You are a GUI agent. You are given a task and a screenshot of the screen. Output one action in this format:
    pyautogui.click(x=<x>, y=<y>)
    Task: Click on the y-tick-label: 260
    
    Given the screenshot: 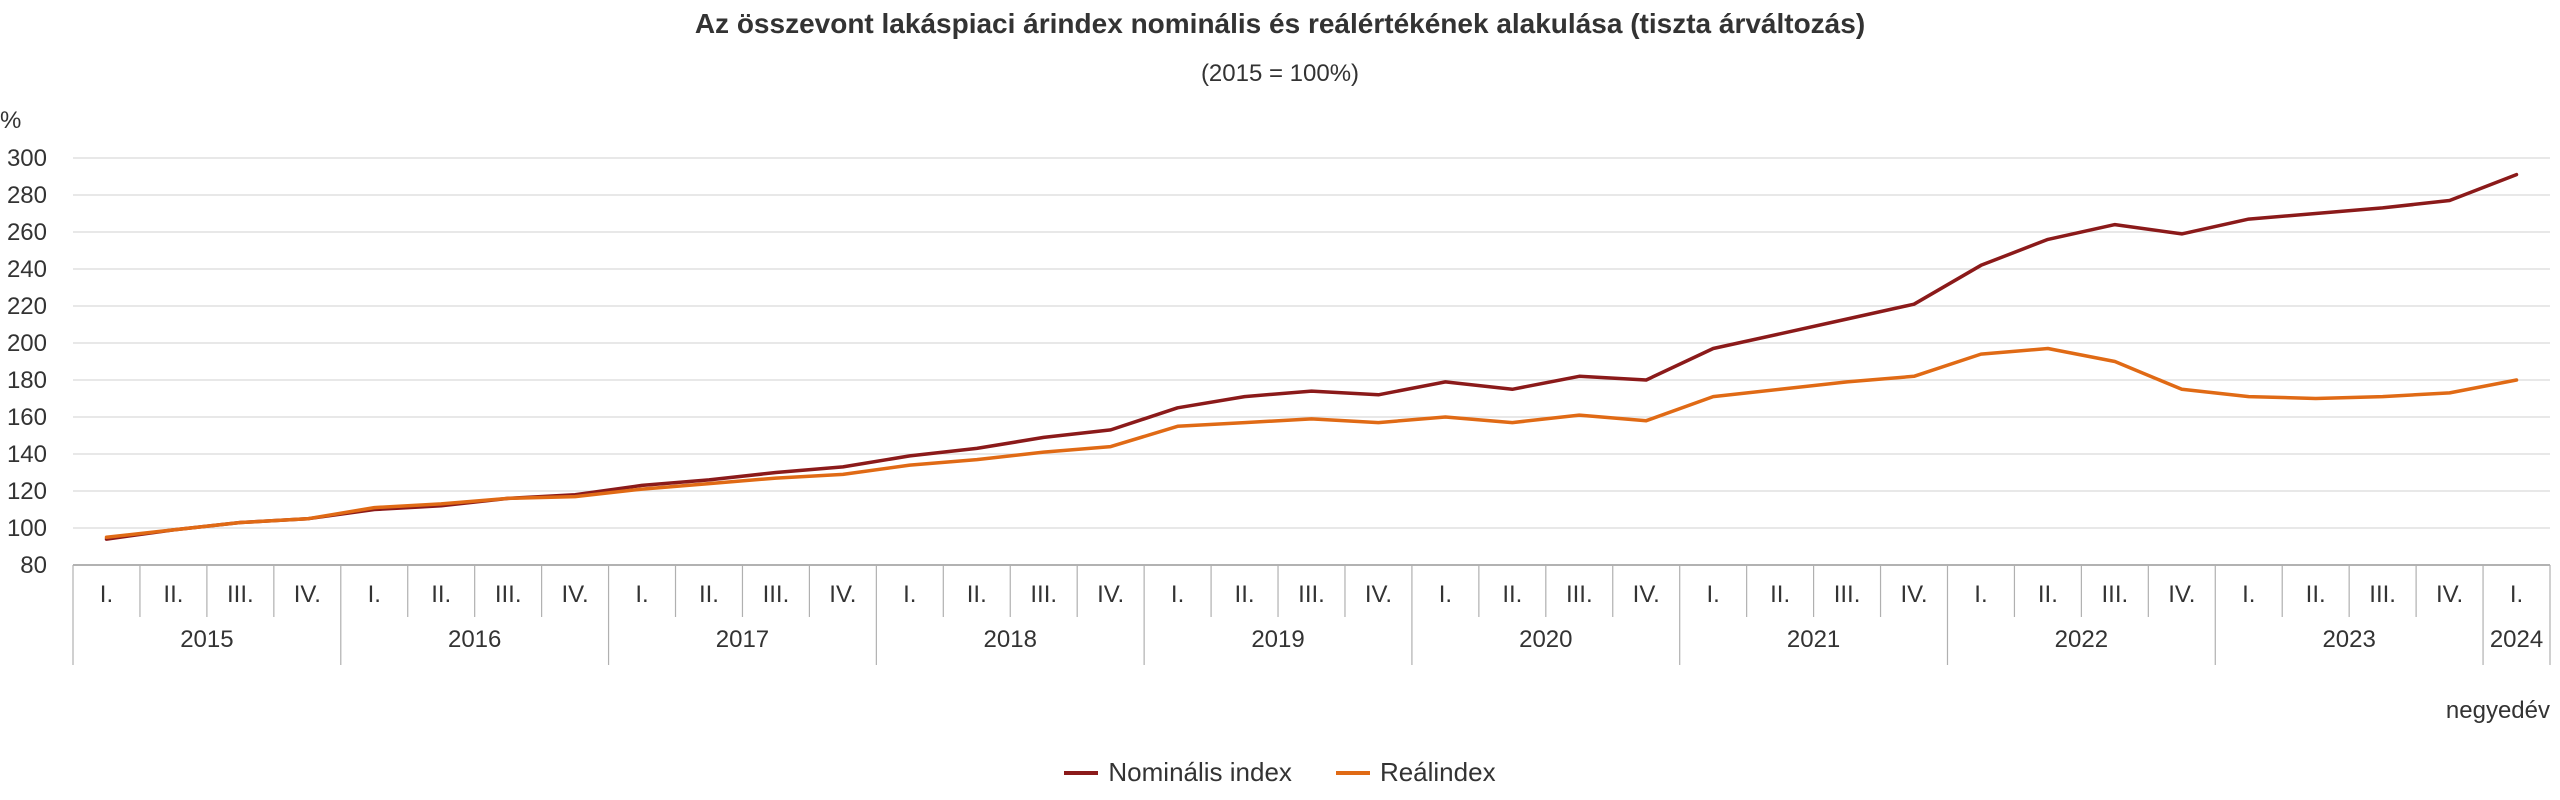 What is the action you would take?
    pyautogui.click(x=27, y=232)
    